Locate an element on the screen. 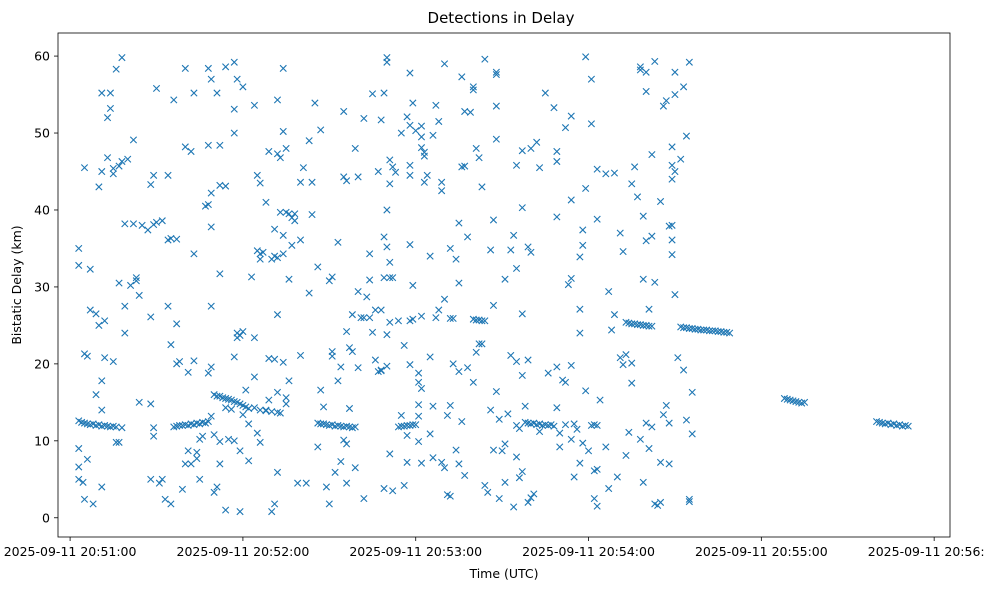  x-tick-label: 2025-09-11 20:52:00 is located at coordinates (243, 551).